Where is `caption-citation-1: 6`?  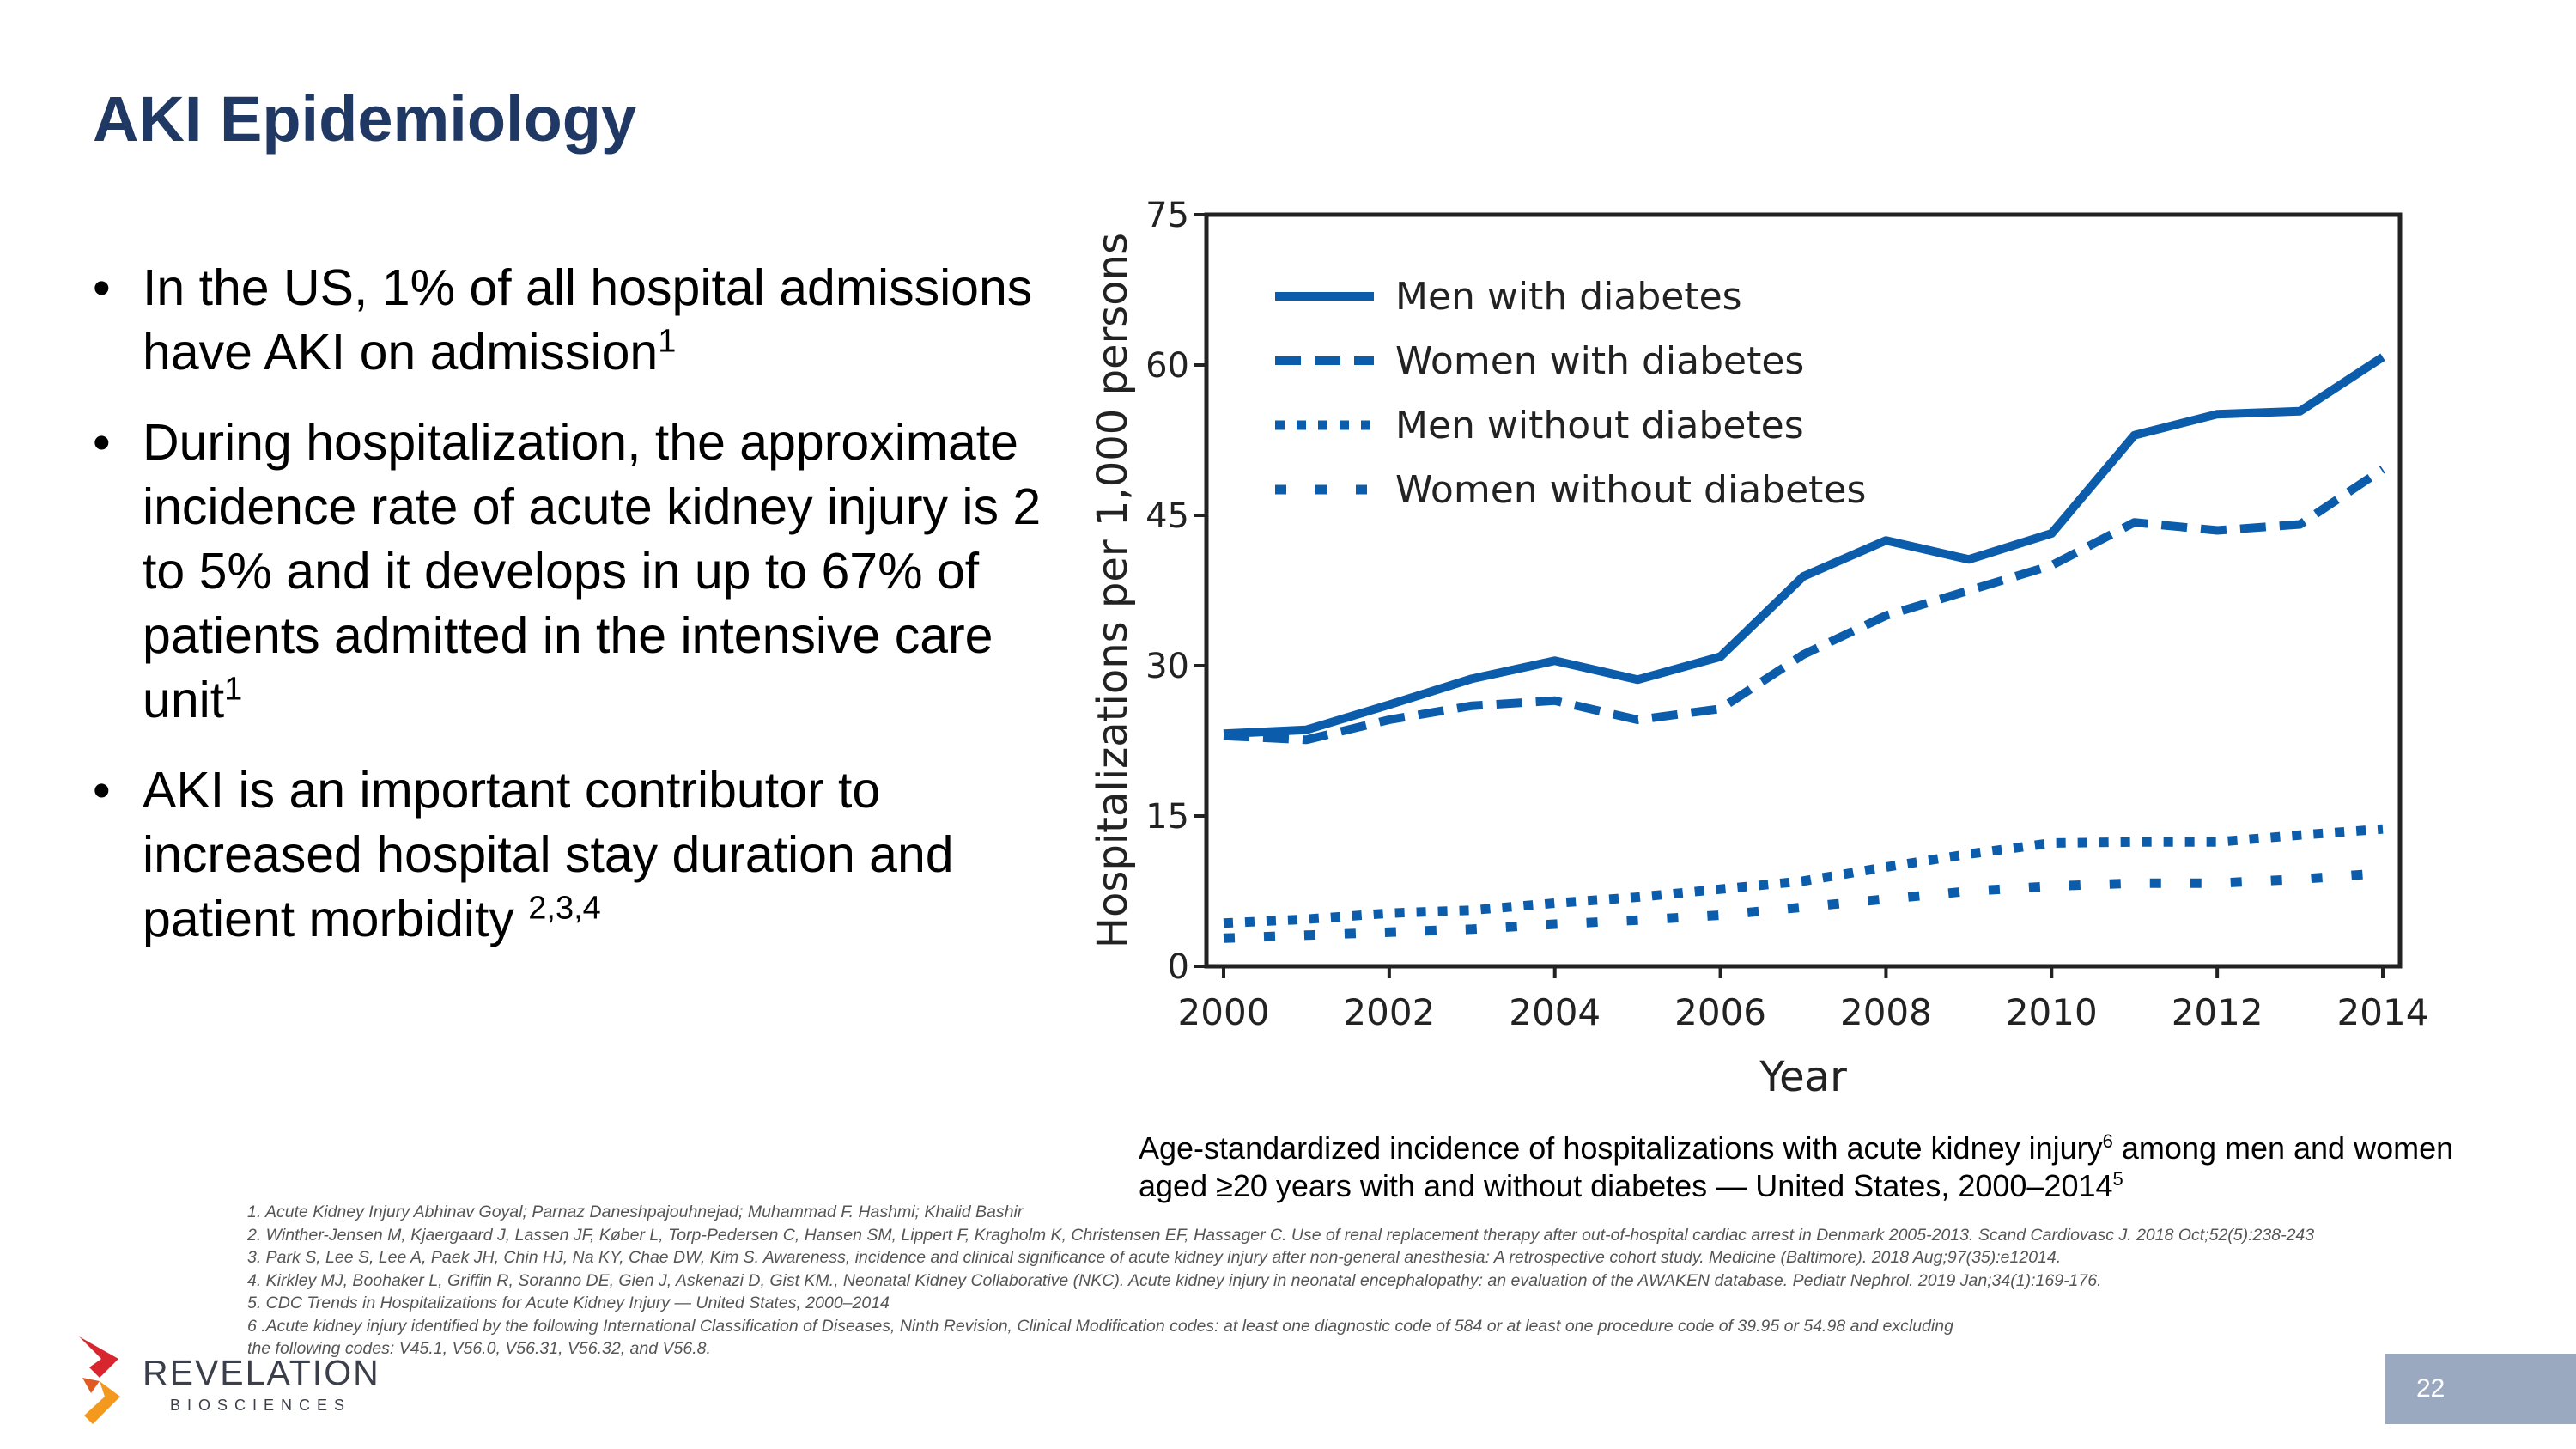 caption-citation-1: 6 is located at coordinates (2107, 1141).